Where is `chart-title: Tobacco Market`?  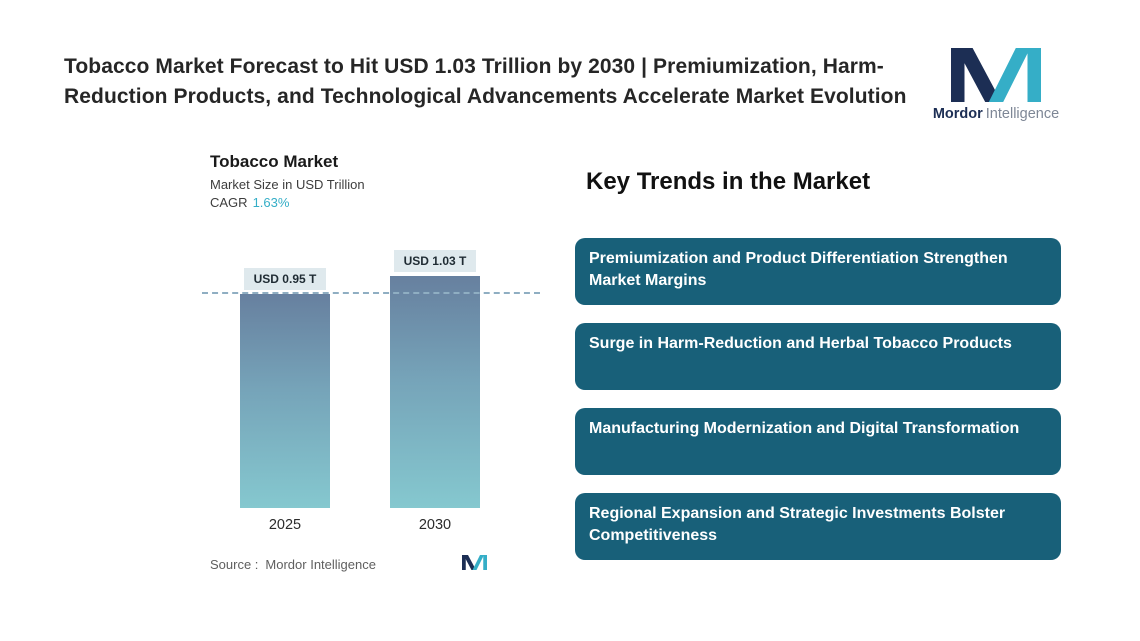
chart-title: Tobacco Market is located at coordinates (274, 161).